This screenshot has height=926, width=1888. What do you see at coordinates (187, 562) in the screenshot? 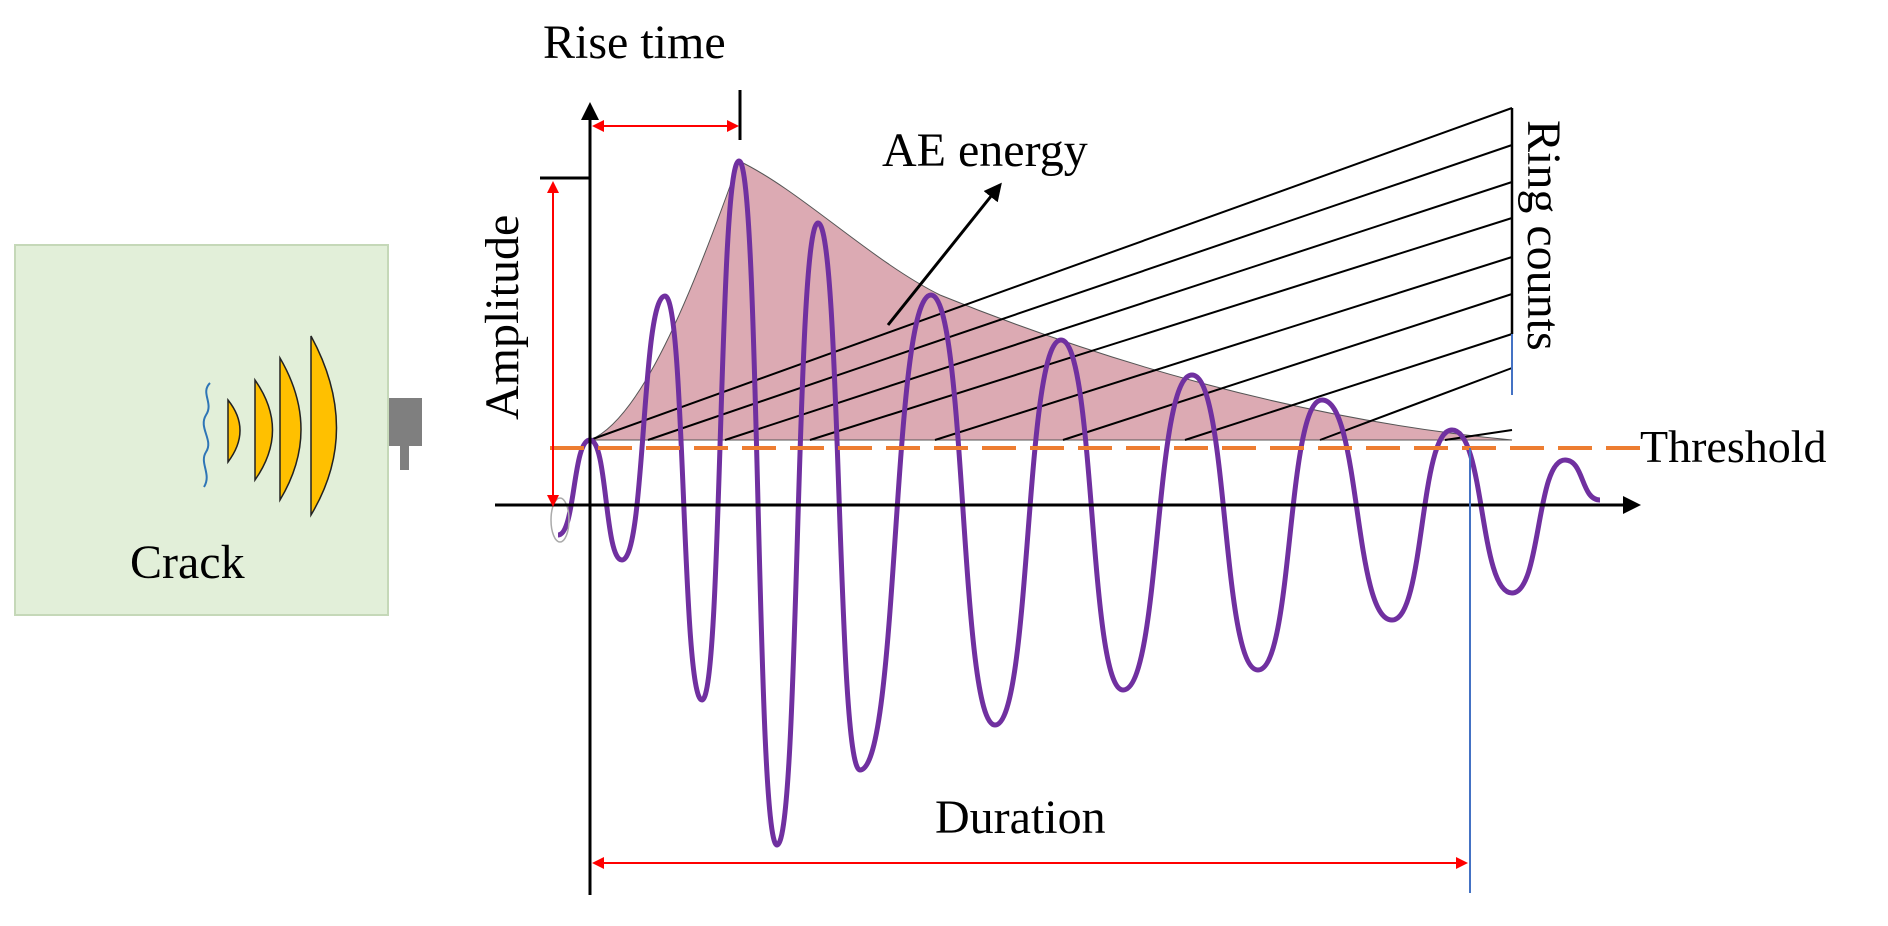
I see `crack-label: Crack` at bounding box center [187, 562].